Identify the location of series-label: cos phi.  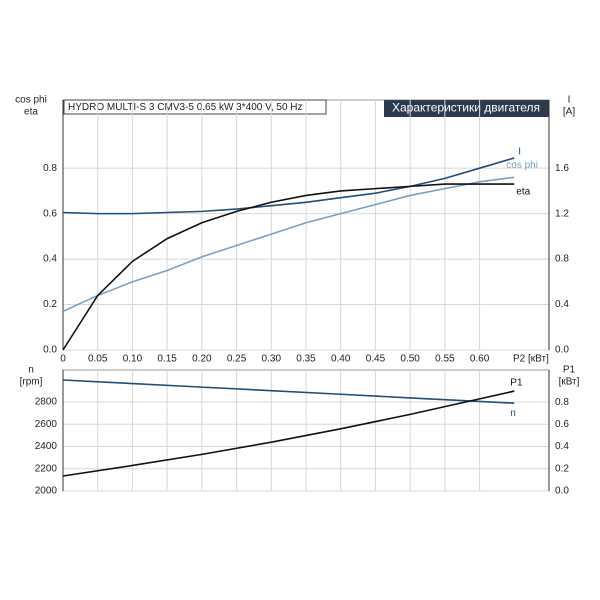
(522, 165).